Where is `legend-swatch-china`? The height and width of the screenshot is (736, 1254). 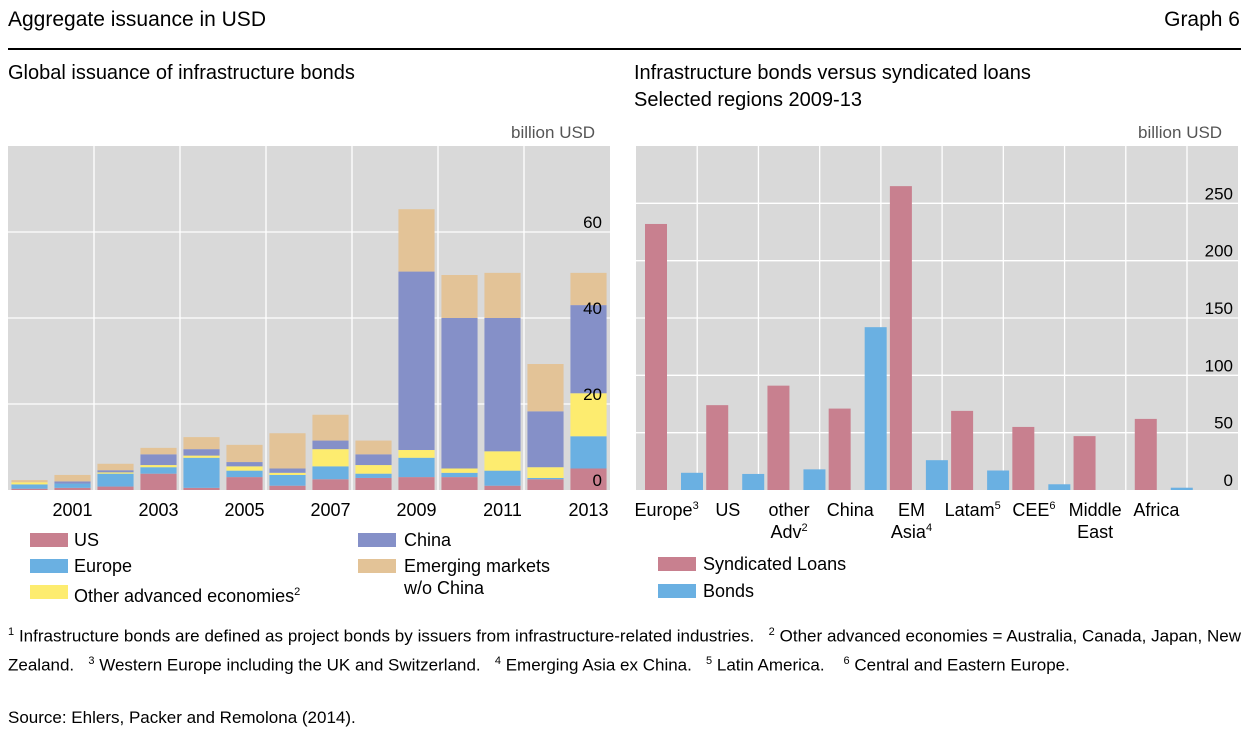
legend-swatch-china is located at coordinates (377, 540).